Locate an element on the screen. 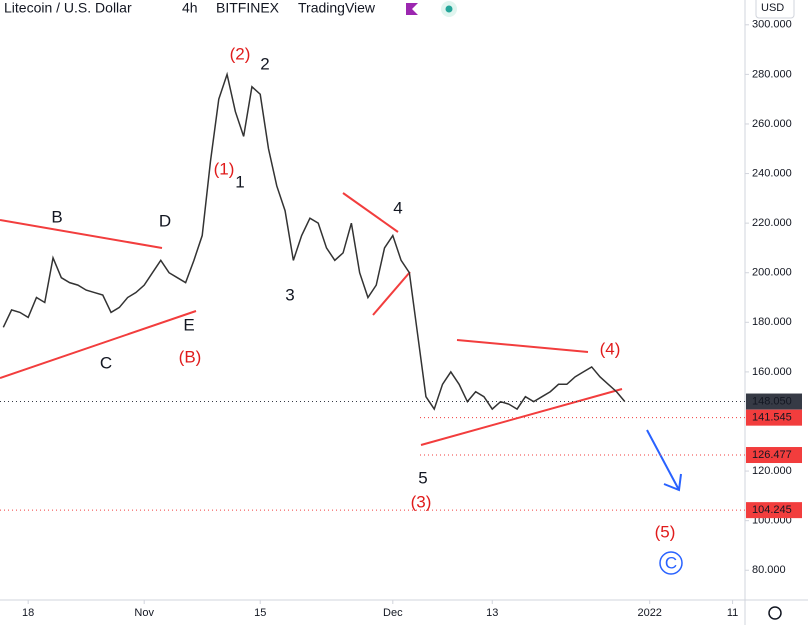 This screenshot has width=808, height=625. level-label: 104.245 is located at coordinates (772, 510).